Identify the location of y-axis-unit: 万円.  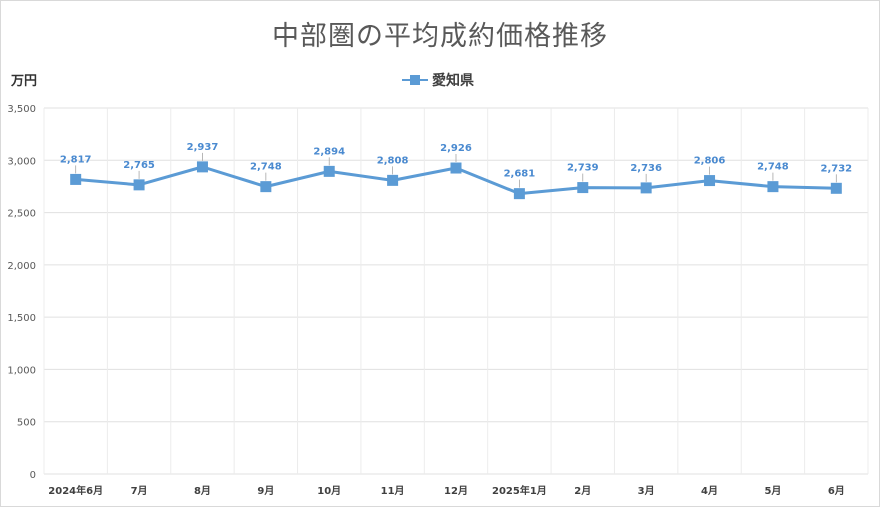
(24, 81).